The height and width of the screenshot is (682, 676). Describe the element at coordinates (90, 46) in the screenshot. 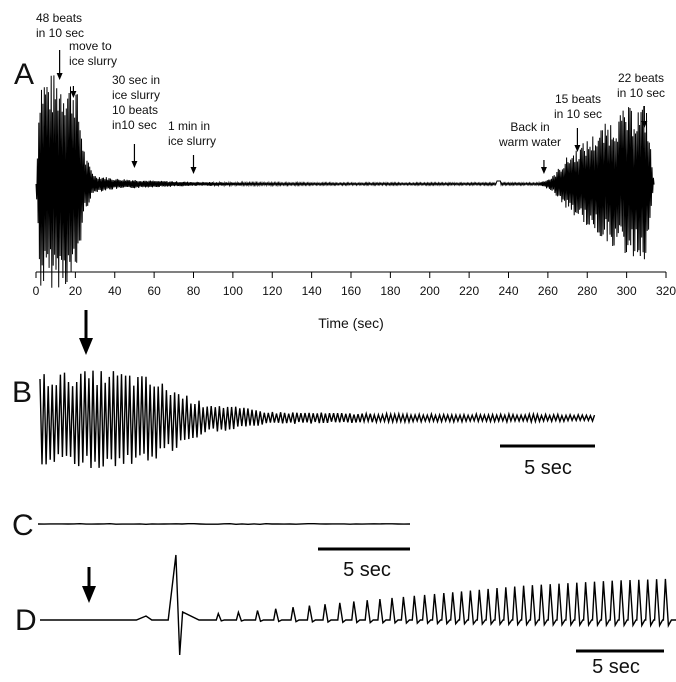

I see `panel-a-annotation-text: move to` at that location.